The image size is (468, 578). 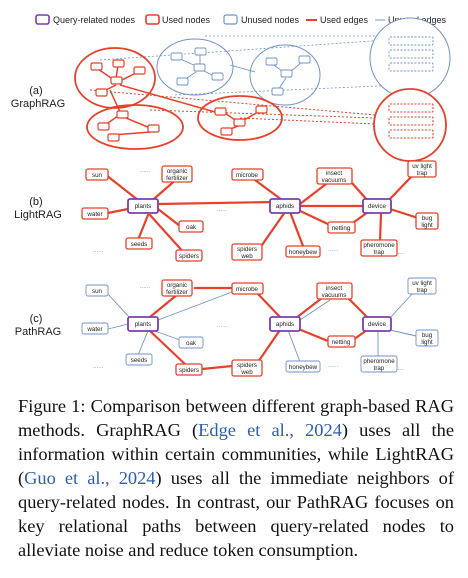 What do you see at coordinates (247, 249) in the screenshot?
I see `sweb-label-1: spiders` at bounding box center [247, 249].